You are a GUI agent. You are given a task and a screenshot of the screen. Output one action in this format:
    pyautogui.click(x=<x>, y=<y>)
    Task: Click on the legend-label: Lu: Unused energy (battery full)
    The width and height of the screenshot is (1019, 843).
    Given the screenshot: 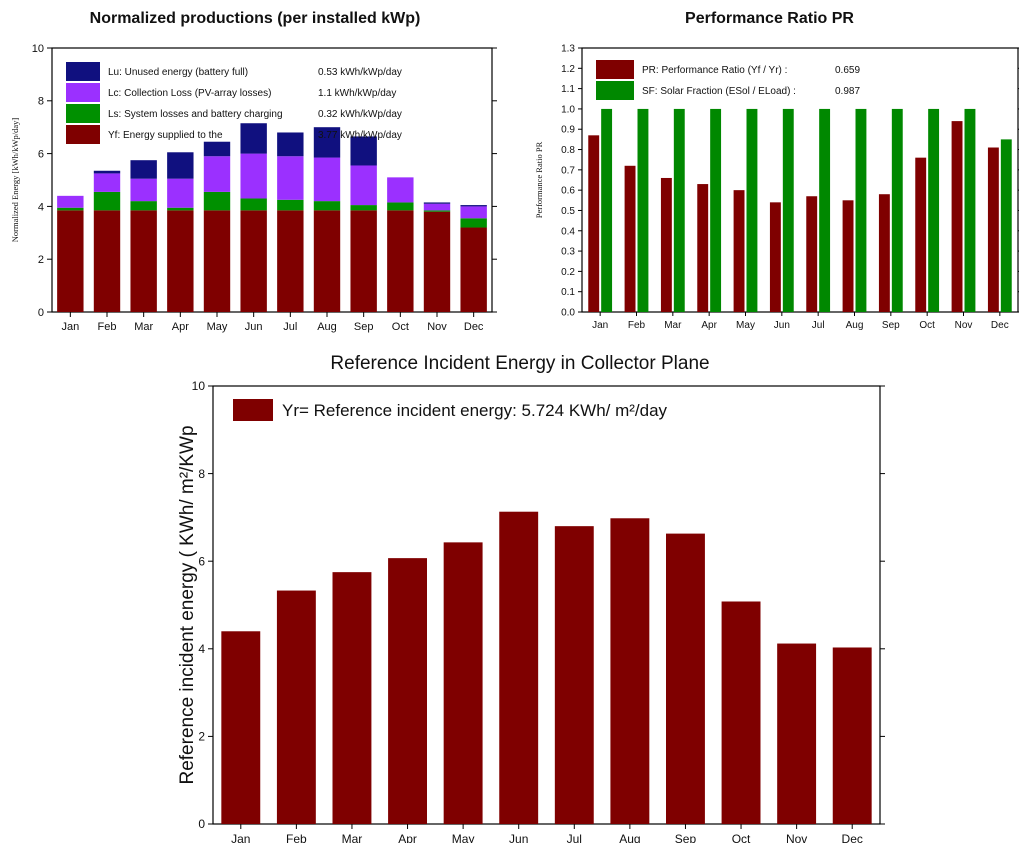 What is the action you would take?
    pyautogui.click(x=178, y=72)
    